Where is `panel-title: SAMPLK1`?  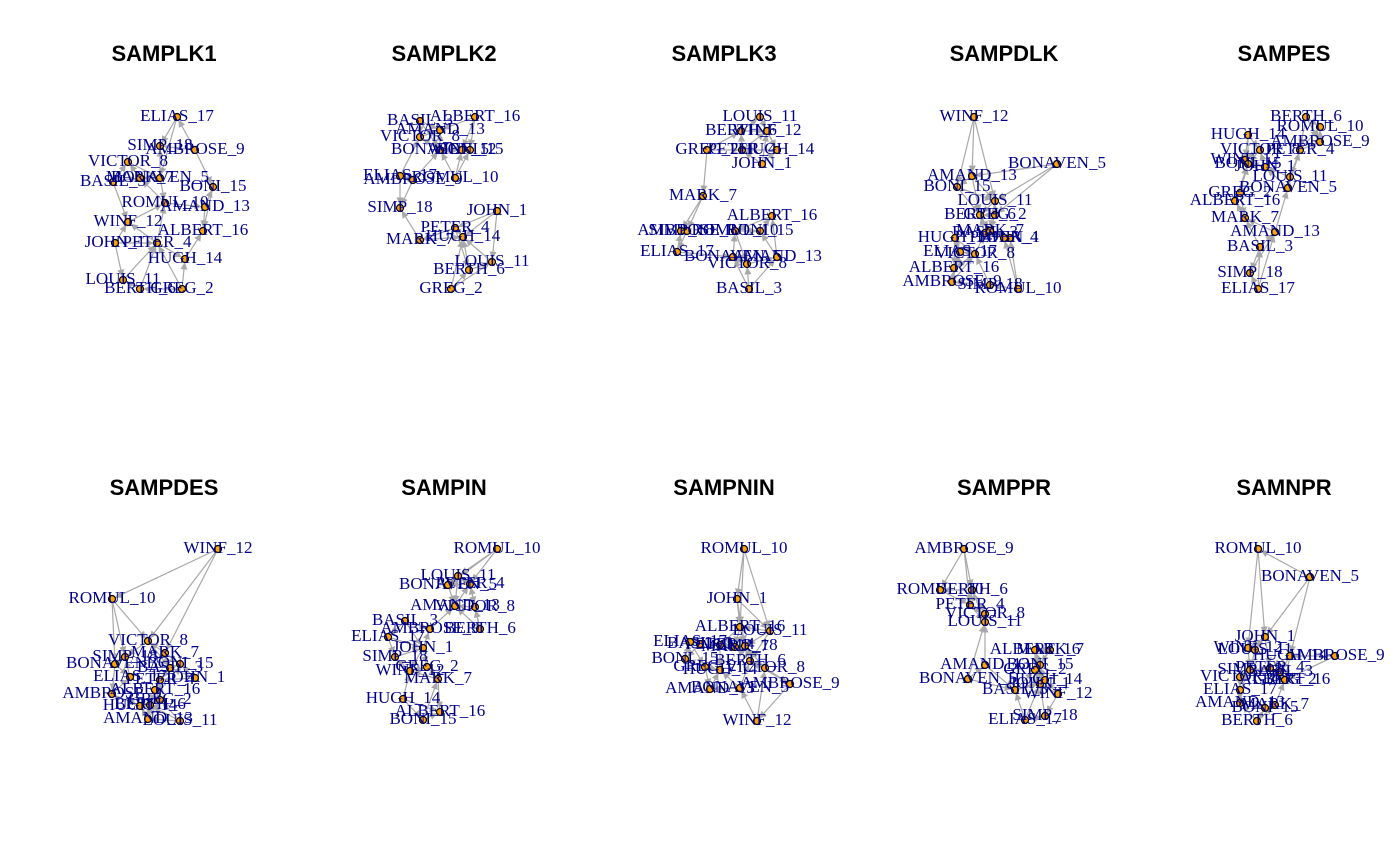 panel-title: SAMPLK1 is located at coordinates (163, 53).